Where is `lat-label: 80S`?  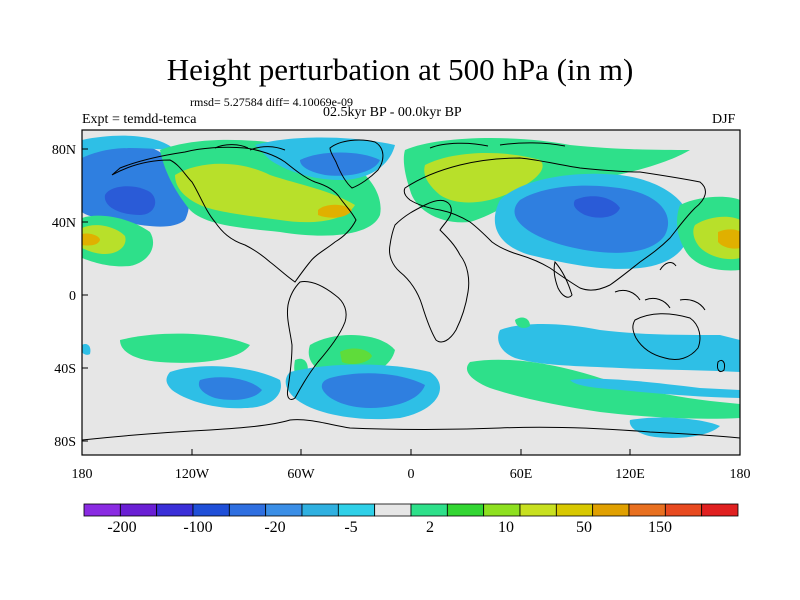
lat-label: 80S is located at coordinates (65, 442).